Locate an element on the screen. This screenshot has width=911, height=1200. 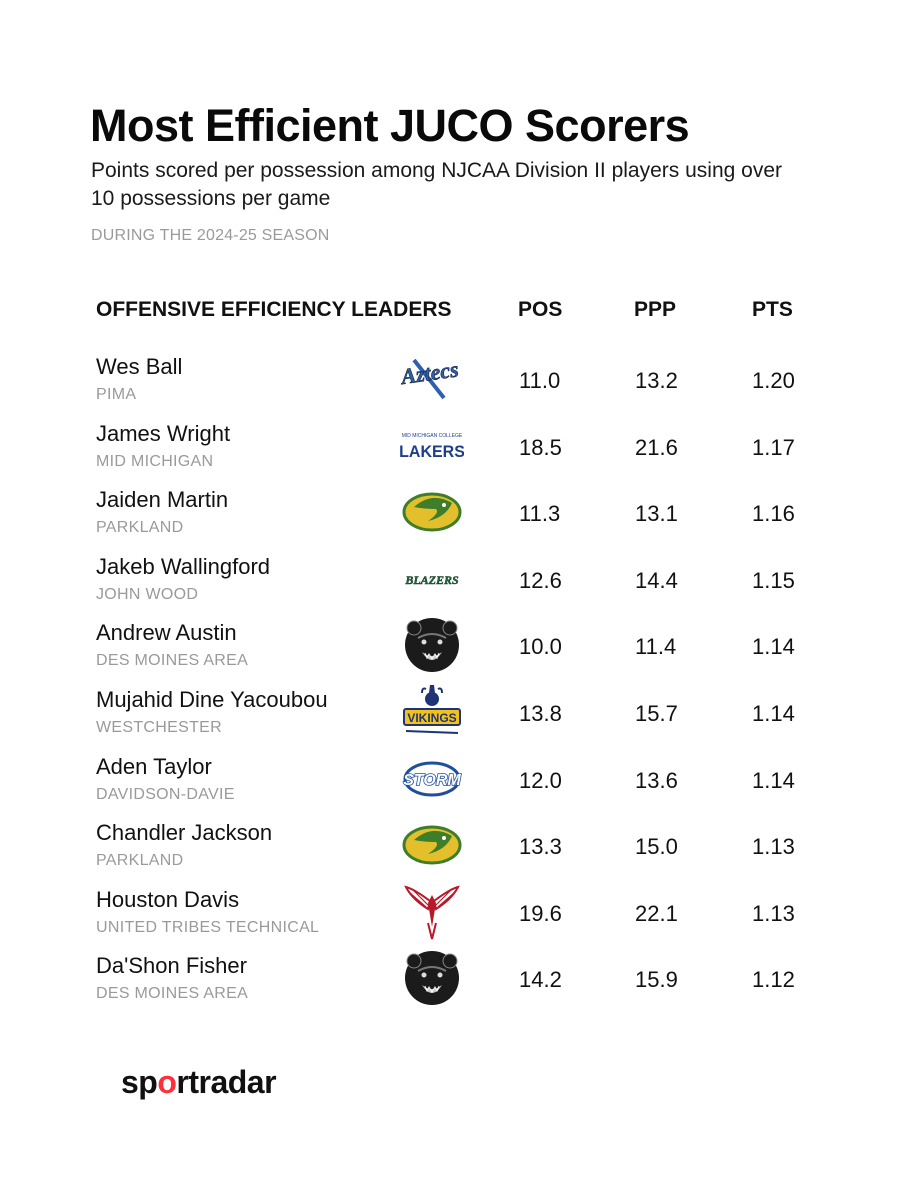
aztecs-logo-icon: Aztecs is located at coordinates (430, 378).